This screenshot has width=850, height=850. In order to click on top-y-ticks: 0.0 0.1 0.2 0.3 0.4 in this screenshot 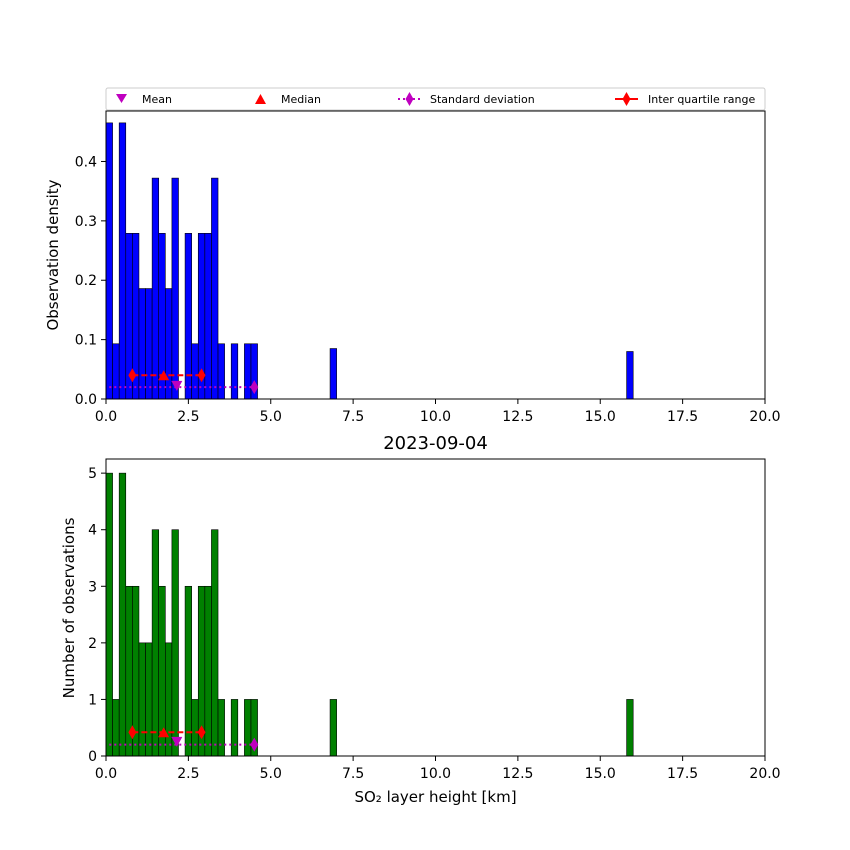, I will do `click(90, 281)`.